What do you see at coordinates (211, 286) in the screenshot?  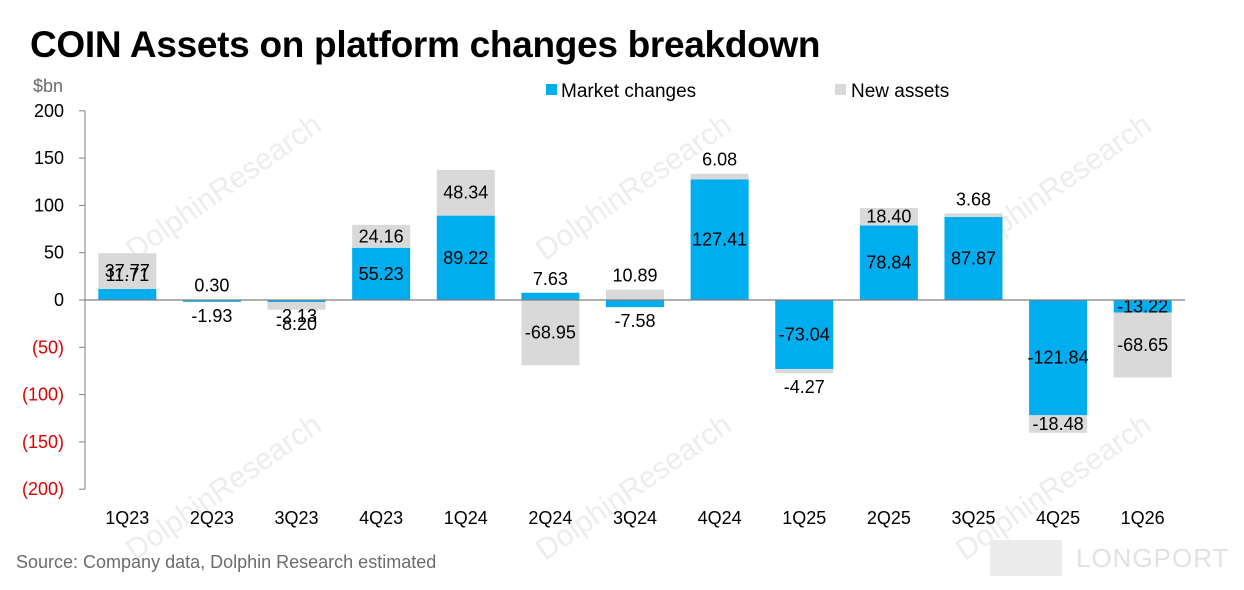 I see `data-label-new-assets: 0.30` at bounding box center [211, 286].